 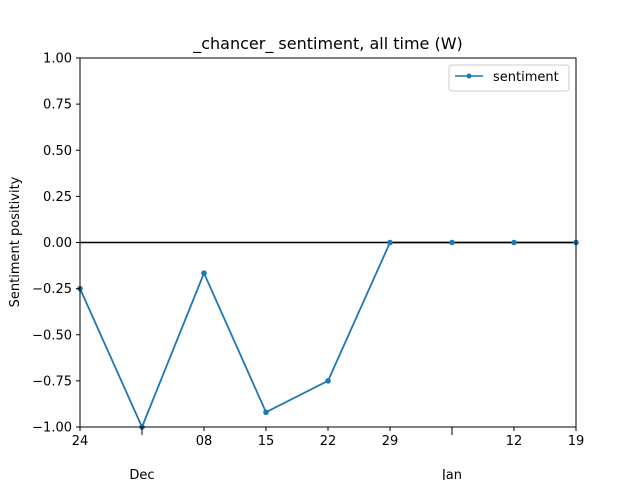 I want to click on x-tick-label-5: 29, so click(x=390, y=441).